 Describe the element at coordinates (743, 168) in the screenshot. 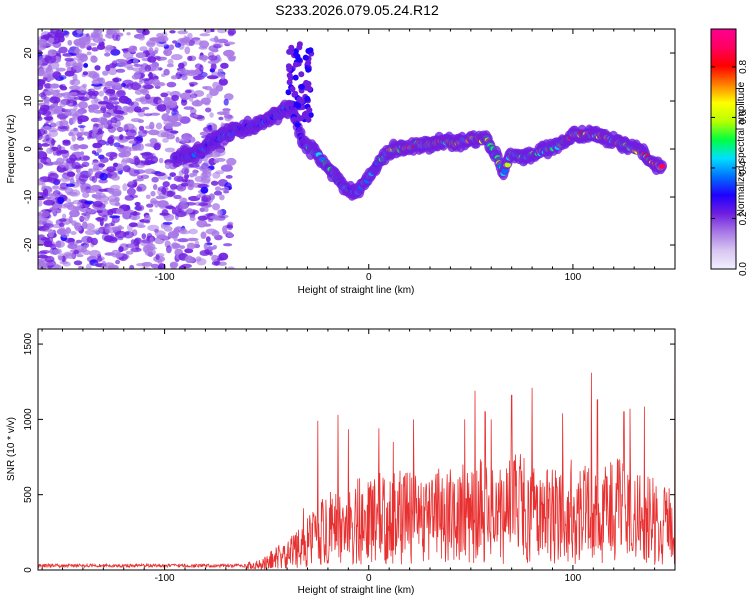

I see `colorbar-tick-label: 0.4` at that location.